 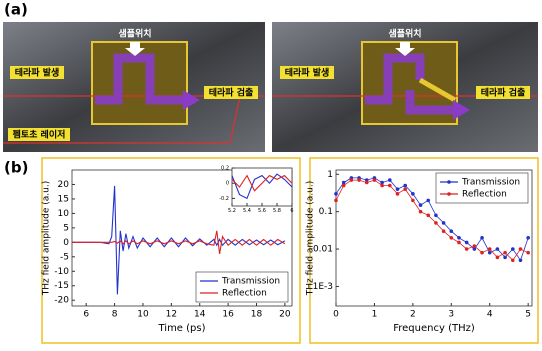 I want to click on x-tick-label: 5.2, so click(x=232, y=211).